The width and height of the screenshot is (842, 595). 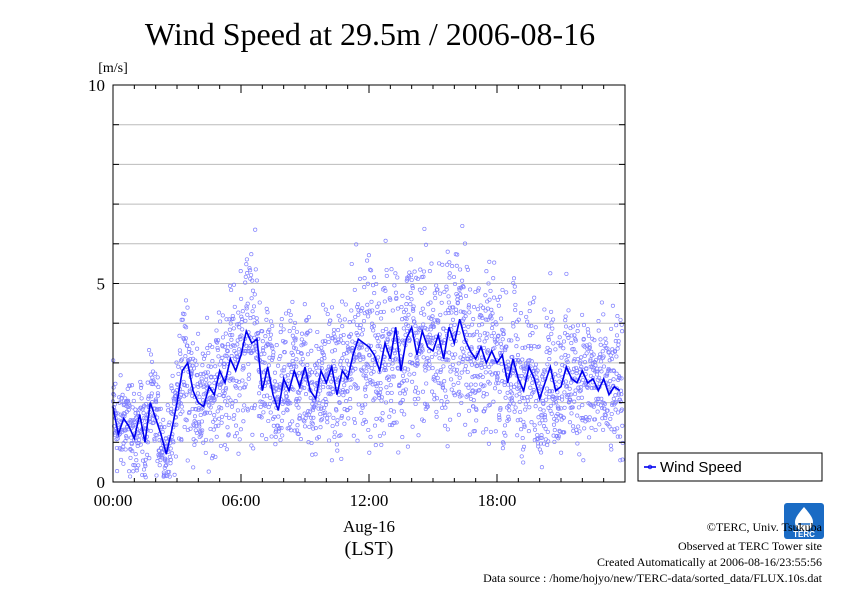 I want to click on credit-copyright: ©TERC, Univ. Tsukuba, so click(x=765, y=527).